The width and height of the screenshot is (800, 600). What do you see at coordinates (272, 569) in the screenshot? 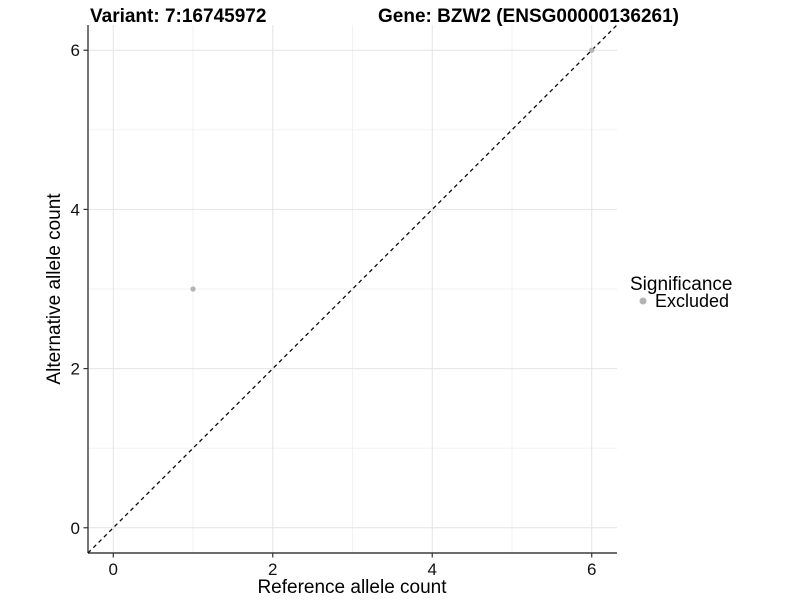
I see `x-tick-label: 2` at bounding box center [272, 569].